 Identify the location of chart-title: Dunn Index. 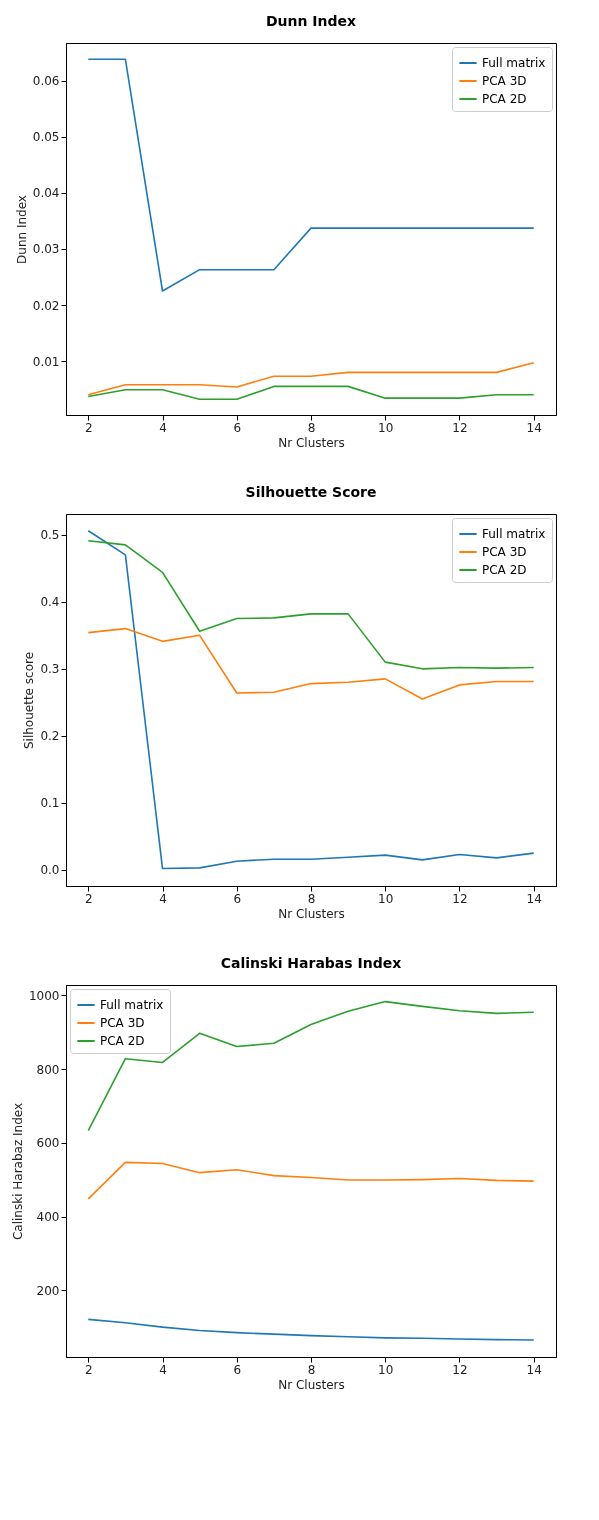
(311, 21).